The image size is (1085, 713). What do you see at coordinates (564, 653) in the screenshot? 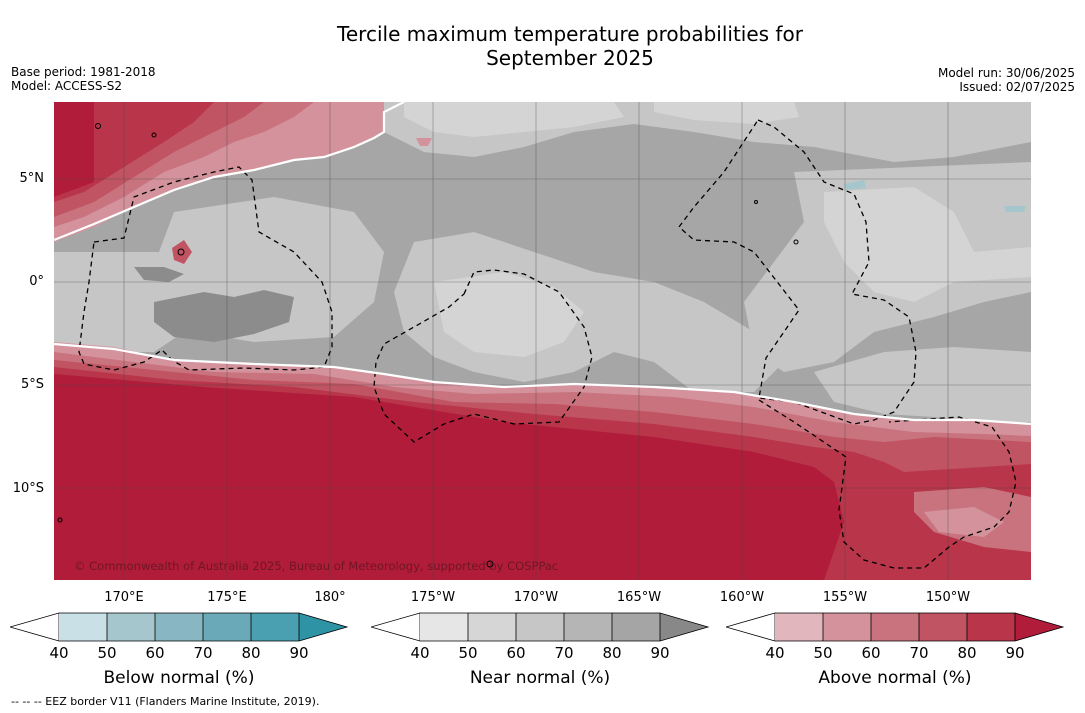
I see `colorbar-near-tick: 70` at bounding box center [564, 653].